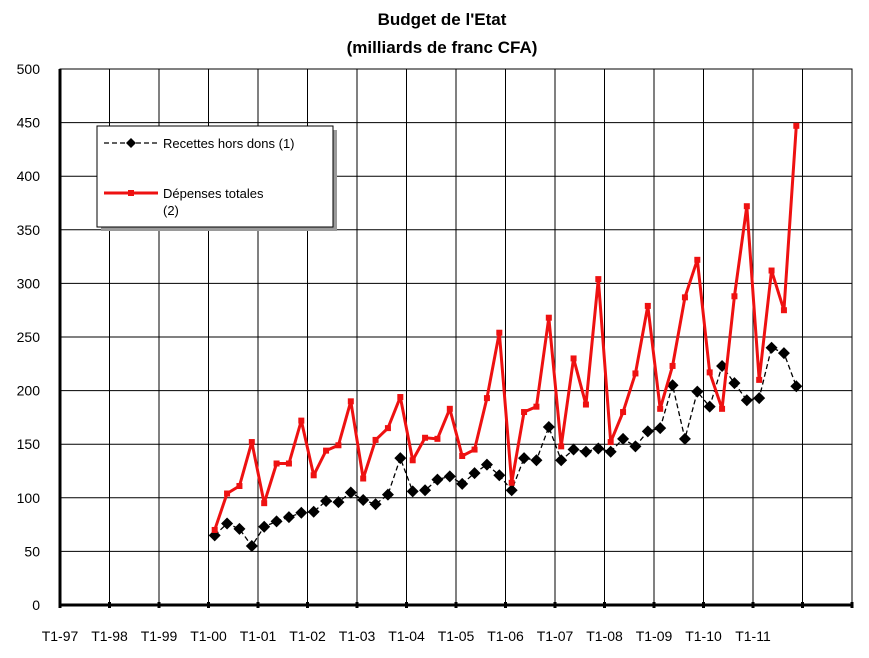 This screenshot has width=869, height=658. I want to click on y-tick-label: 0, so click(36, 605).